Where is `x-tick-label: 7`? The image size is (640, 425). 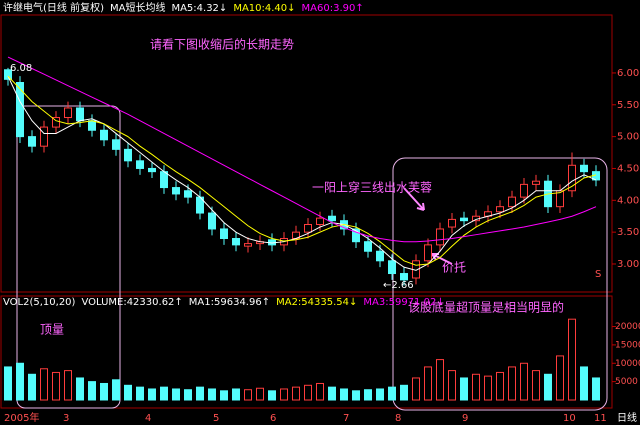
x-tick-label: 7 is located at coordinates (346, 418).